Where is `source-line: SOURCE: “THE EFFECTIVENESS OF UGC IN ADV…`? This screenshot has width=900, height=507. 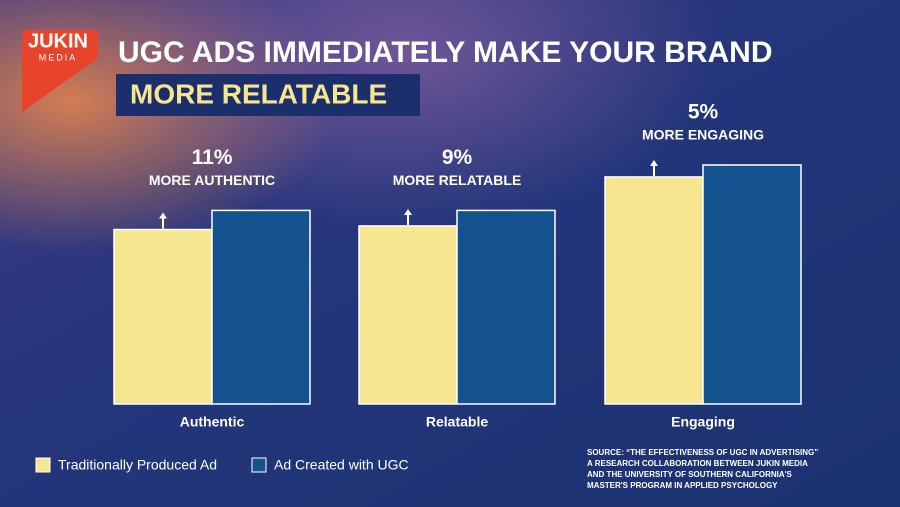
source-line: SOURCE: “THE EFFECTIVENESS OF UGC IN ADV… is located at coordinates (702, 452).